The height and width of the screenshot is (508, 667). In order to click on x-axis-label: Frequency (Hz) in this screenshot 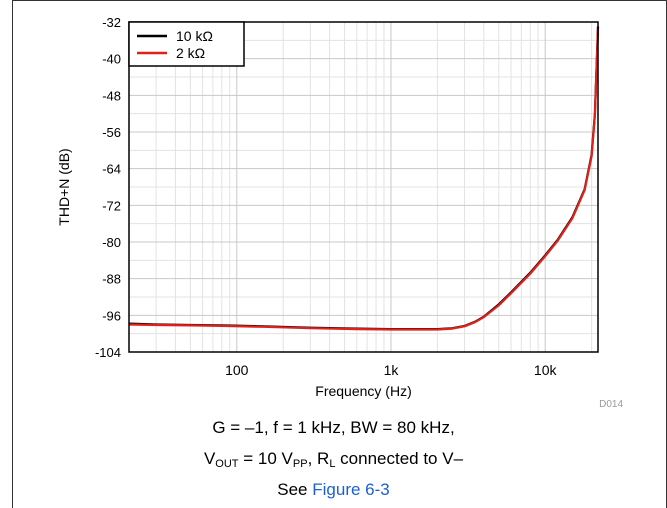, I will do `click(363, 391)`.